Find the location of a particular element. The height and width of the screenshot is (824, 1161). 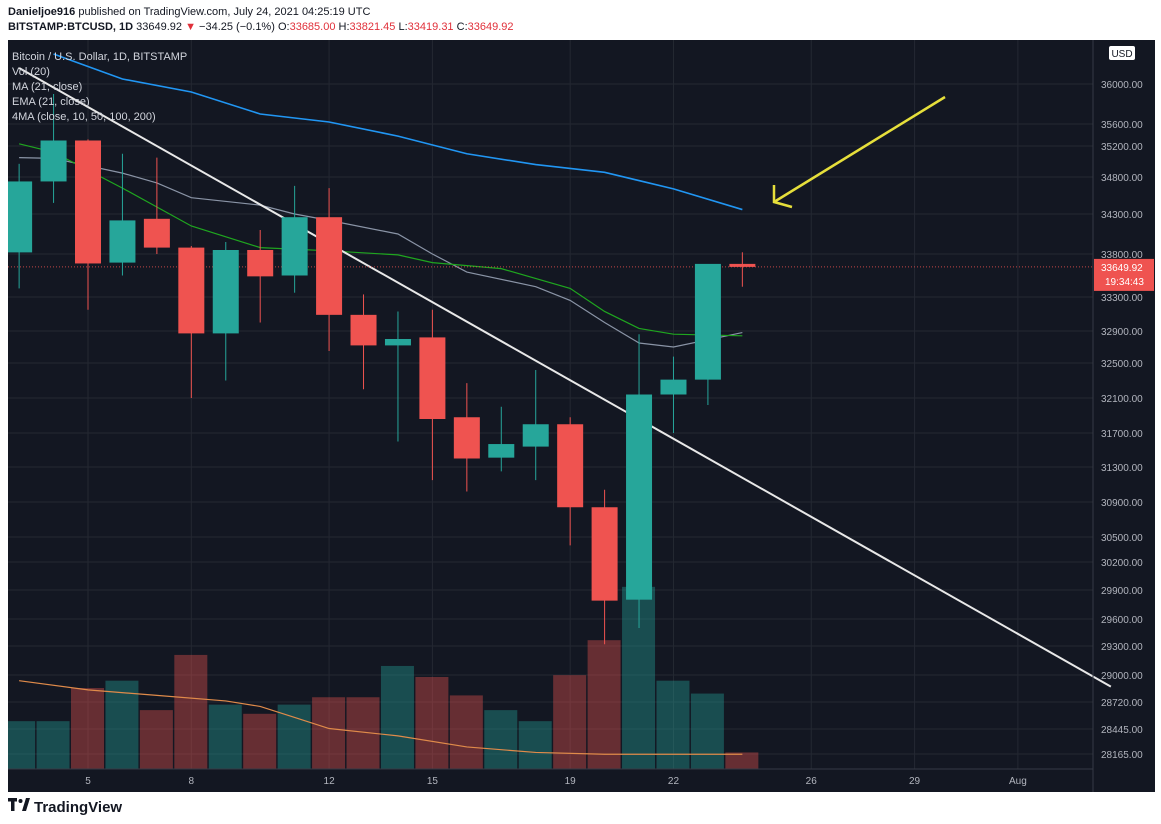

close-label: C: is located at coordinates (462, 27).